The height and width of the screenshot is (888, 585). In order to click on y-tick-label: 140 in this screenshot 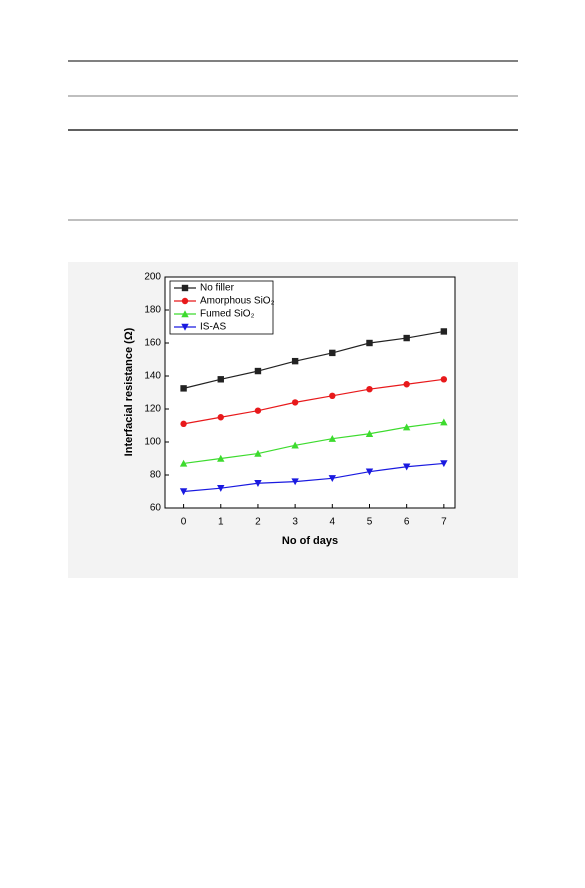, I will do `click(152, 376)`.